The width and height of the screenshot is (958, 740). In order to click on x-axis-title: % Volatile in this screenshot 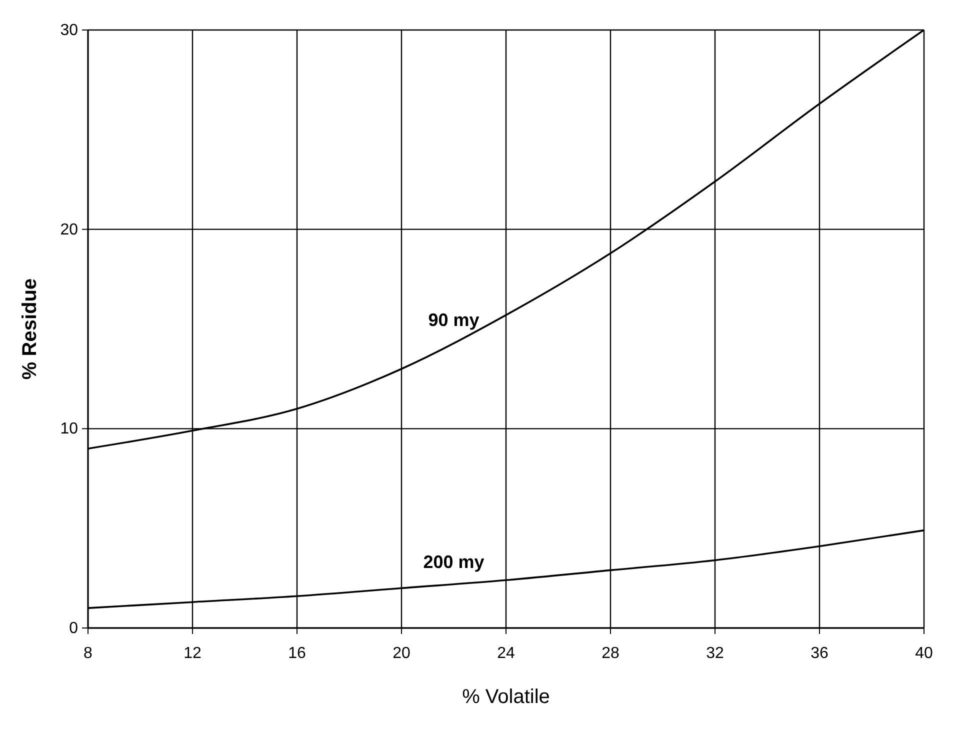, I will do `click(506, 697)`.